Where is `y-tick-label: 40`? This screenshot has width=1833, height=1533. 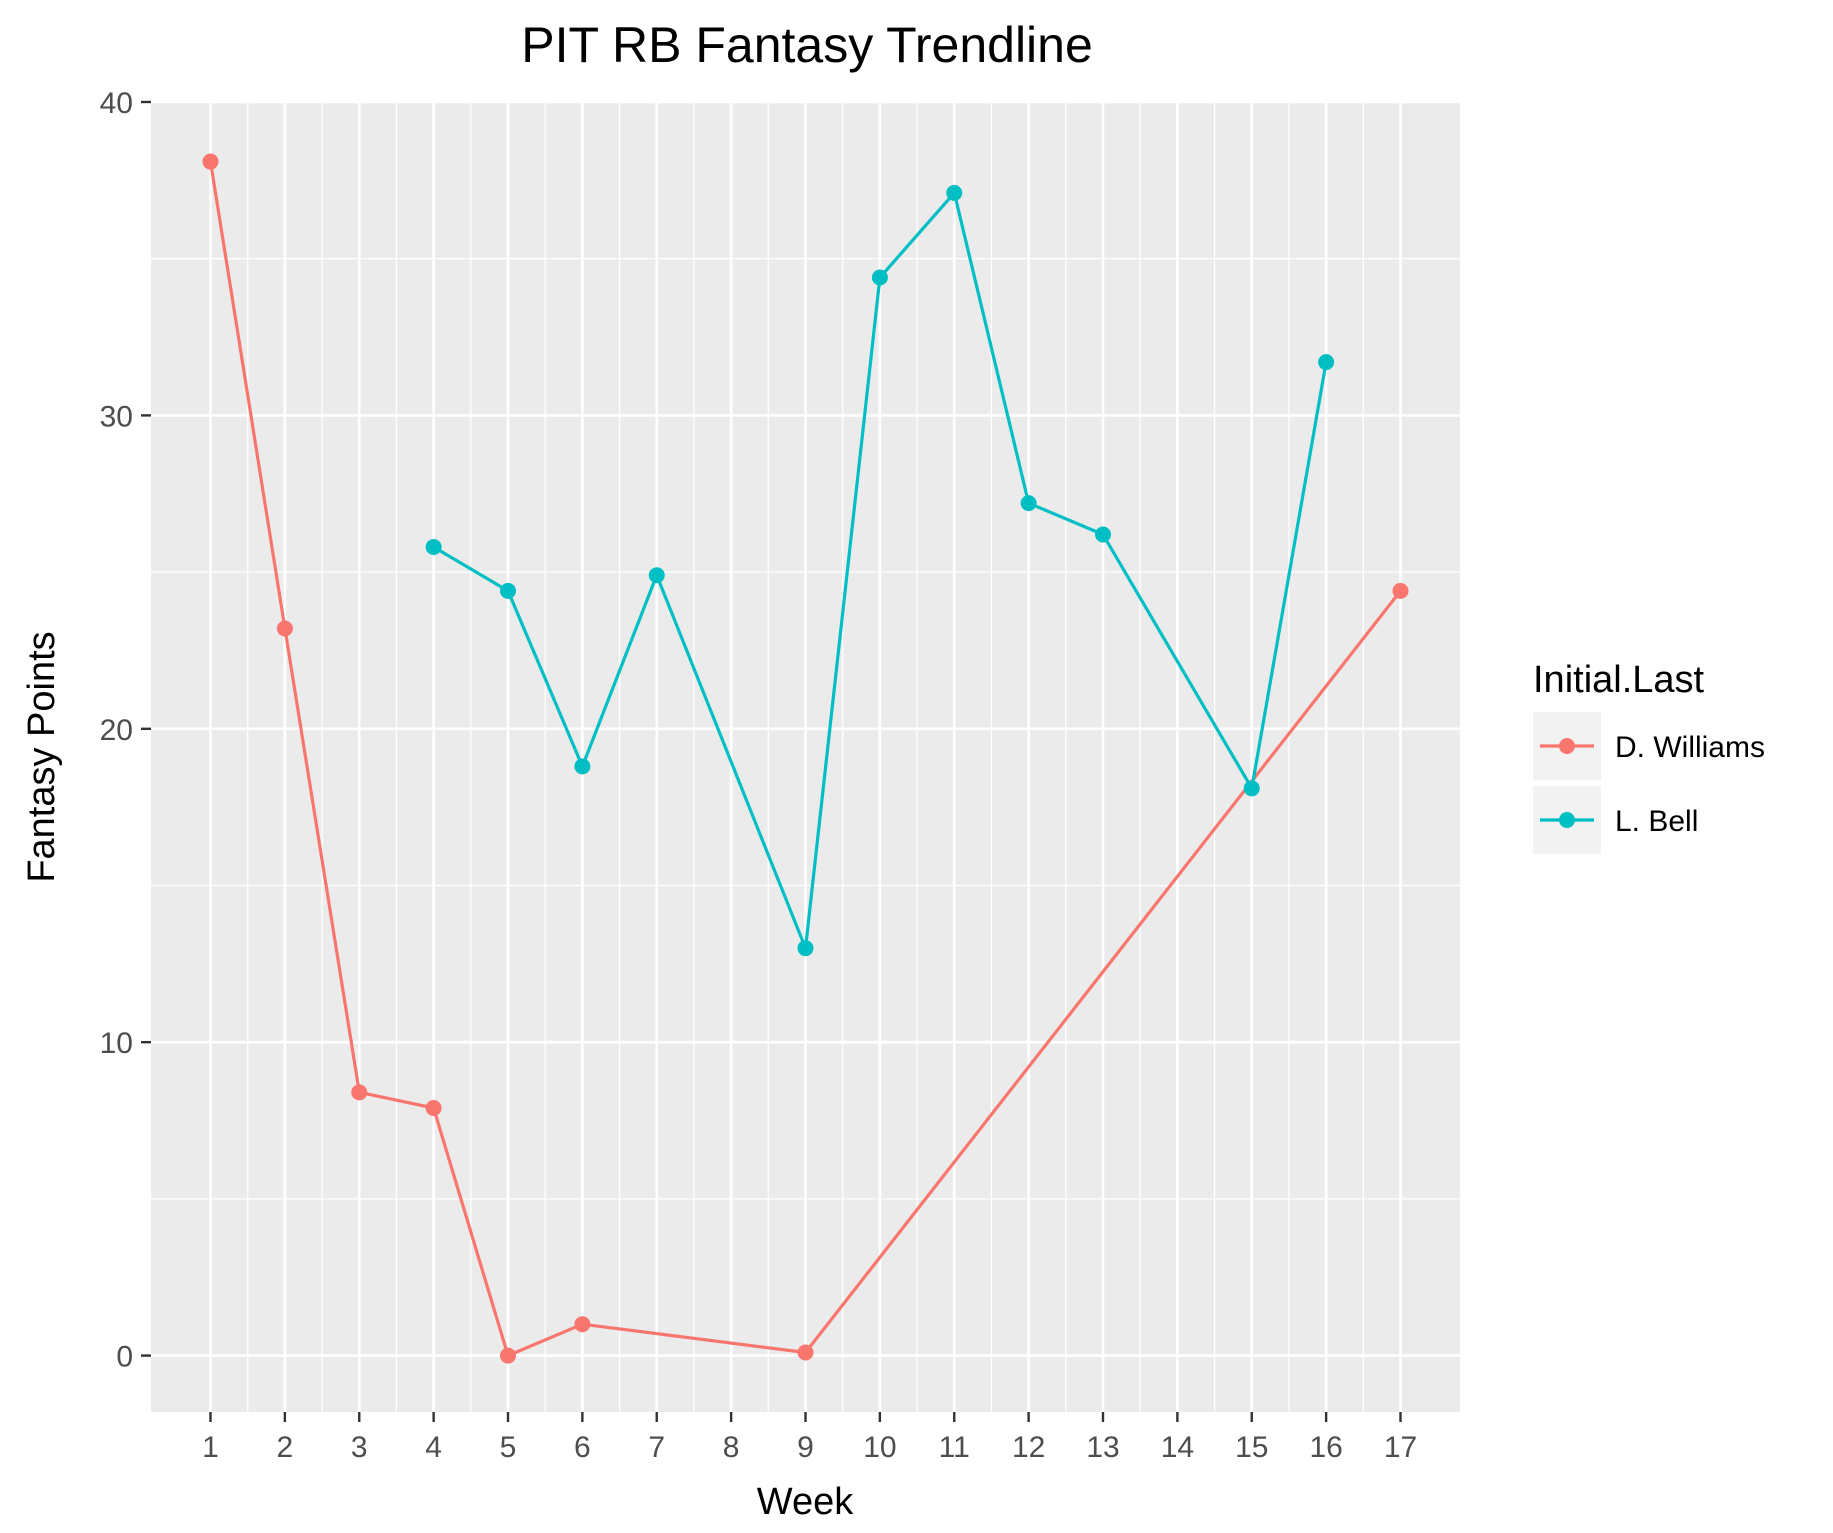
y-tick-label: 40 is located at coordinates (116, 103).